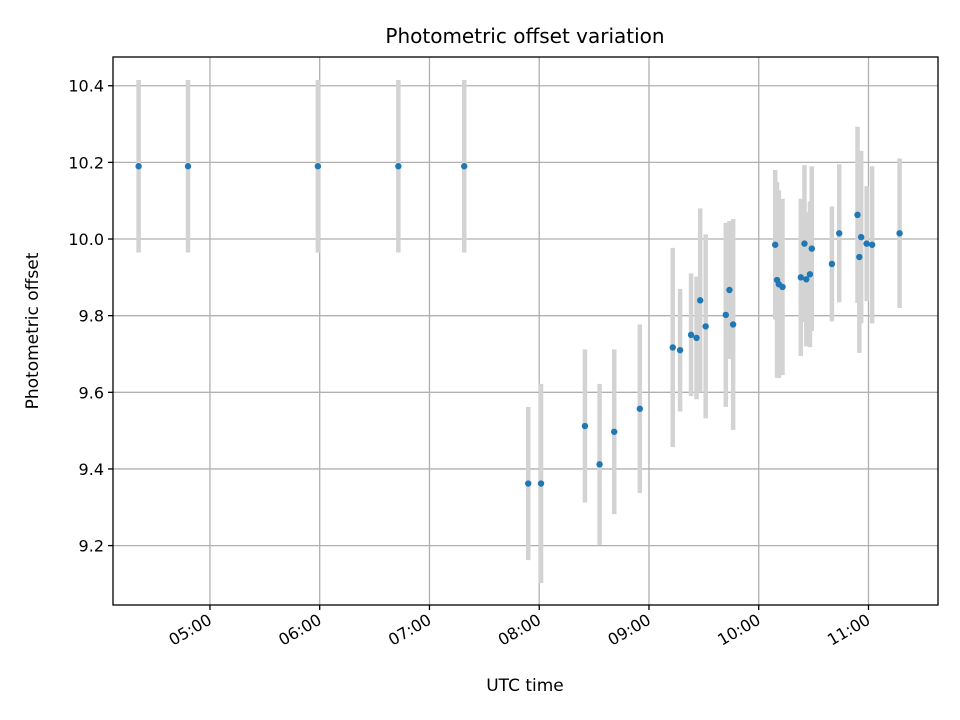 The image size is (960, 720). Describe the element at coordinates (33, 330) in the screenshot. I see `y-axis-label: Photometric offset` at that location.